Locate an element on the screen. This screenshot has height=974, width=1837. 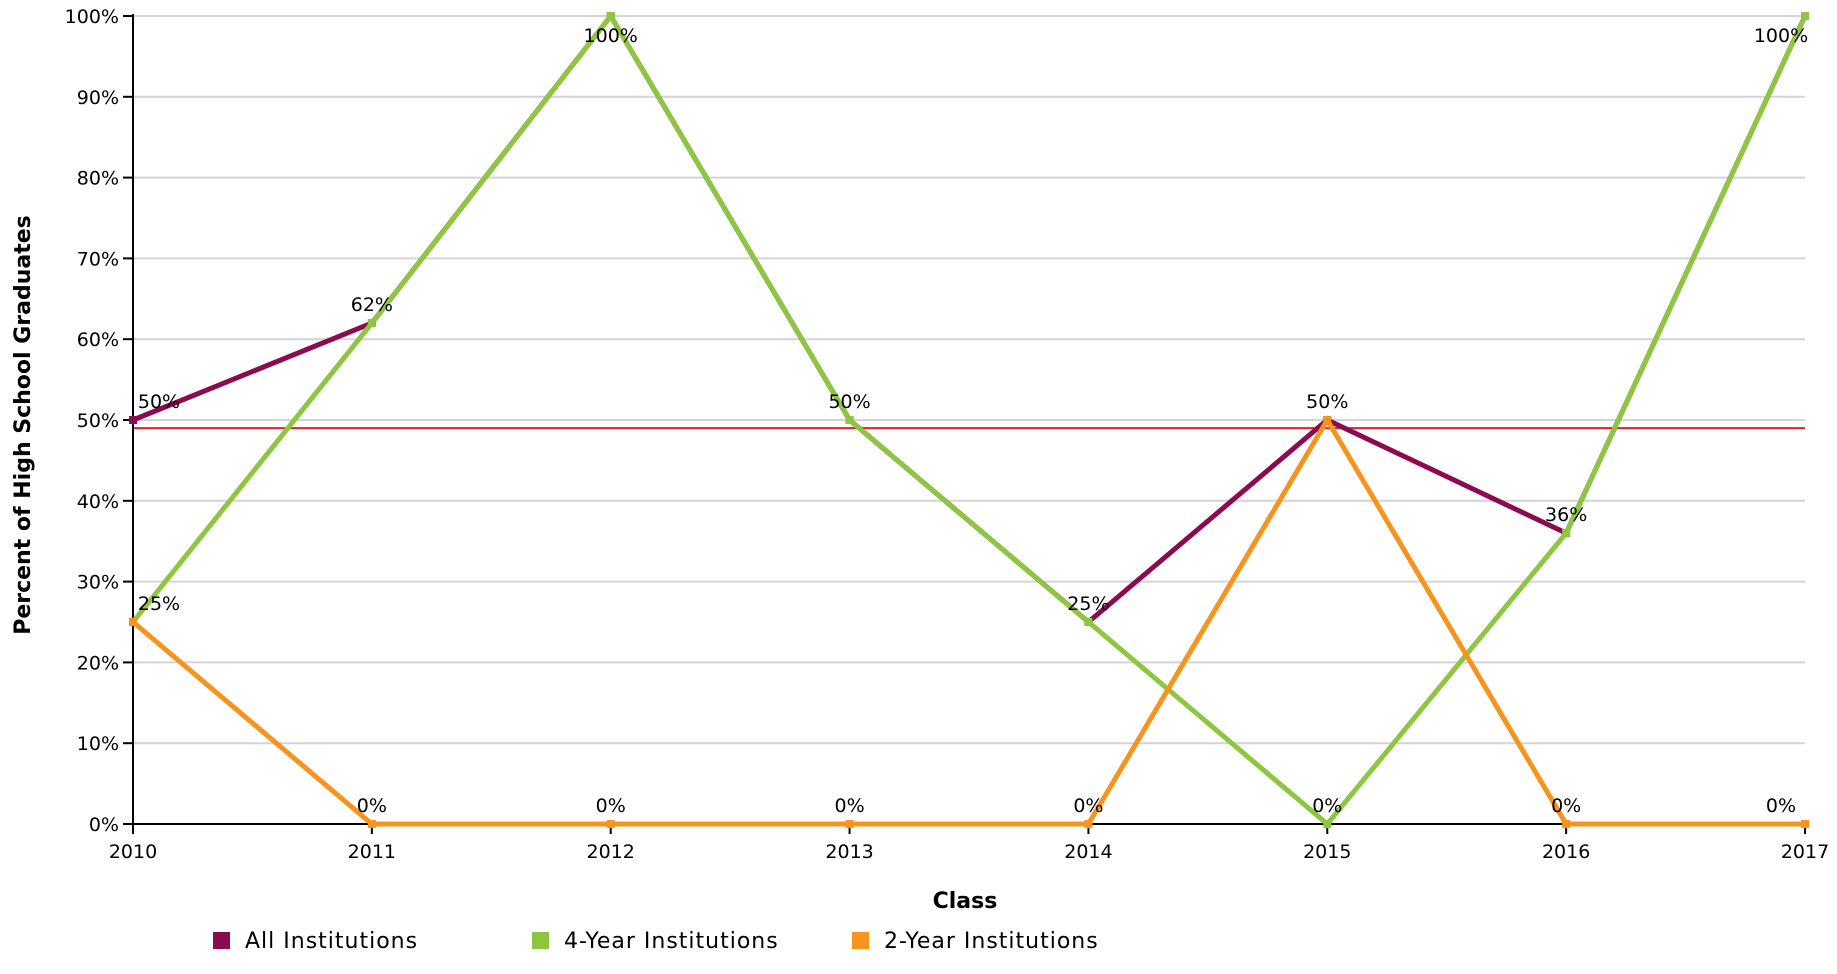
x-tick-label: 2010 is located at coordinates (133, 852).